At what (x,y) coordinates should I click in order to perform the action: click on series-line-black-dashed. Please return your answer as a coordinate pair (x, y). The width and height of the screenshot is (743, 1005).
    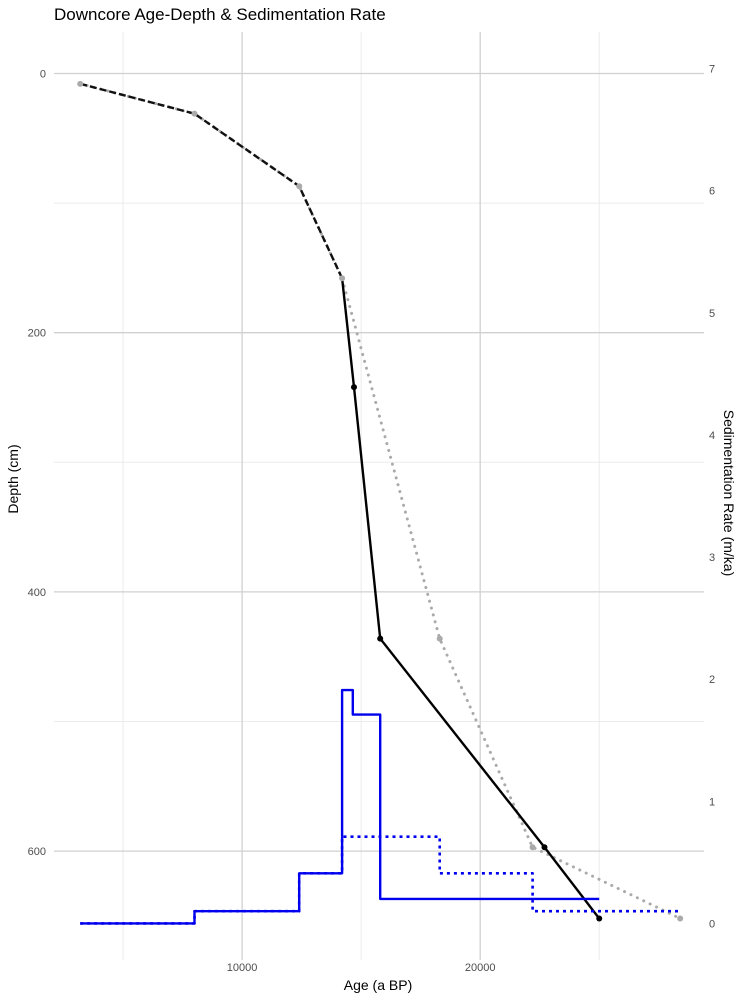
    Looking at the image, I should click on (211, 180).